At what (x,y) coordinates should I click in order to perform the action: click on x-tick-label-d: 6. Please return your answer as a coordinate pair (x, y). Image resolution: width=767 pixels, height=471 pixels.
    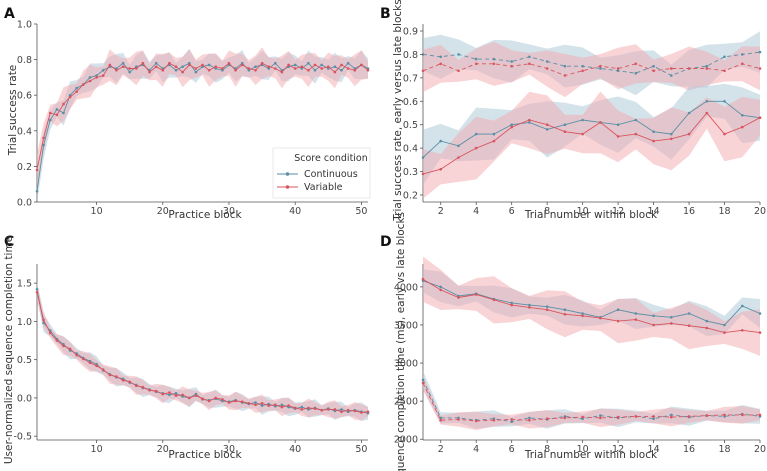
    Looking at the image, I should click on (512, 449).